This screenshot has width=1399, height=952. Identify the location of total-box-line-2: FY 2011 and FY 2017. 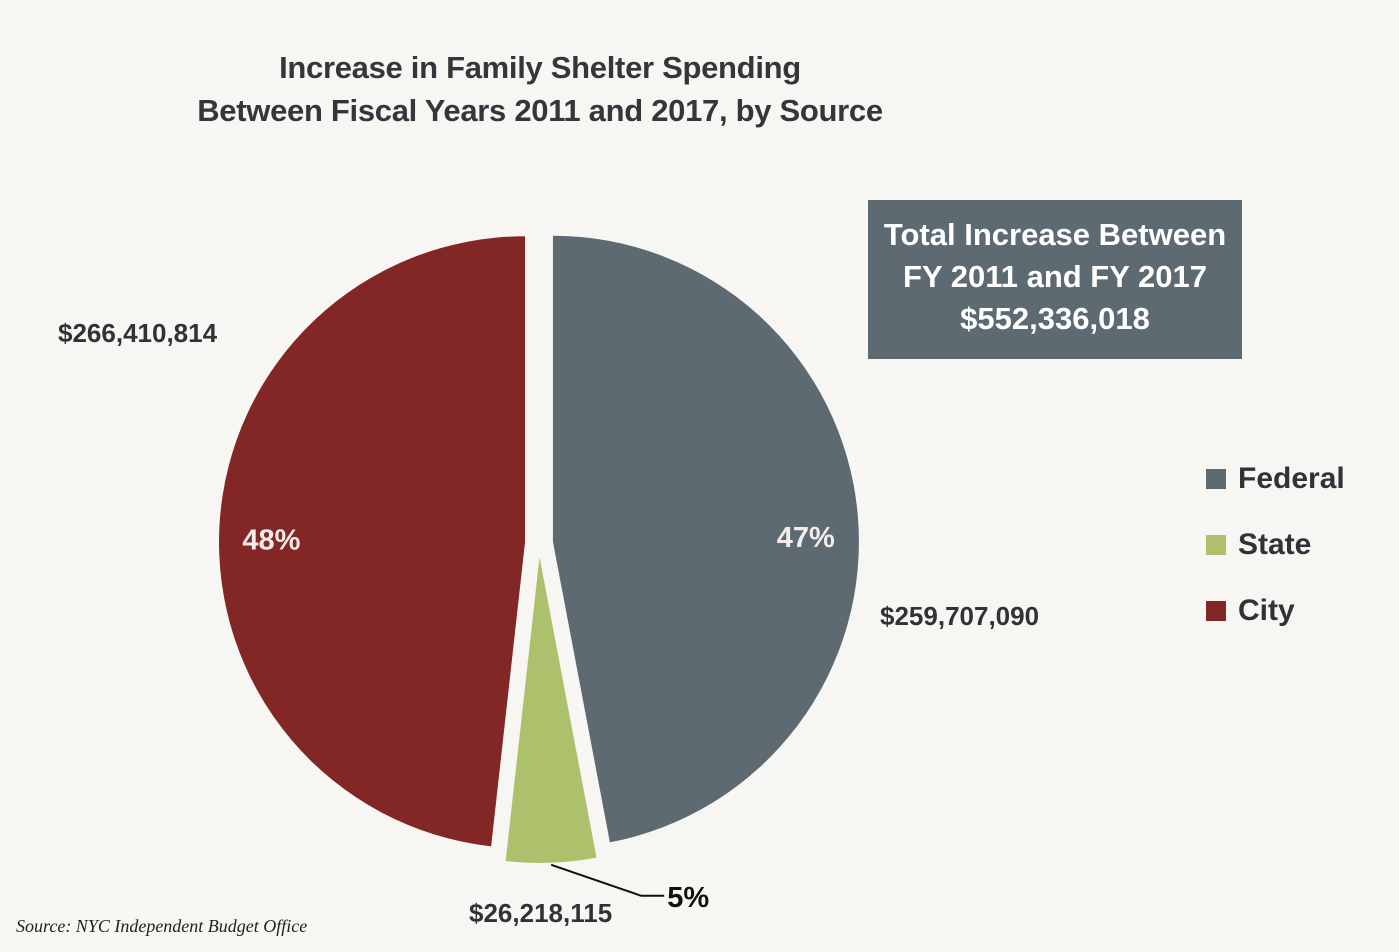
(1055, 276).